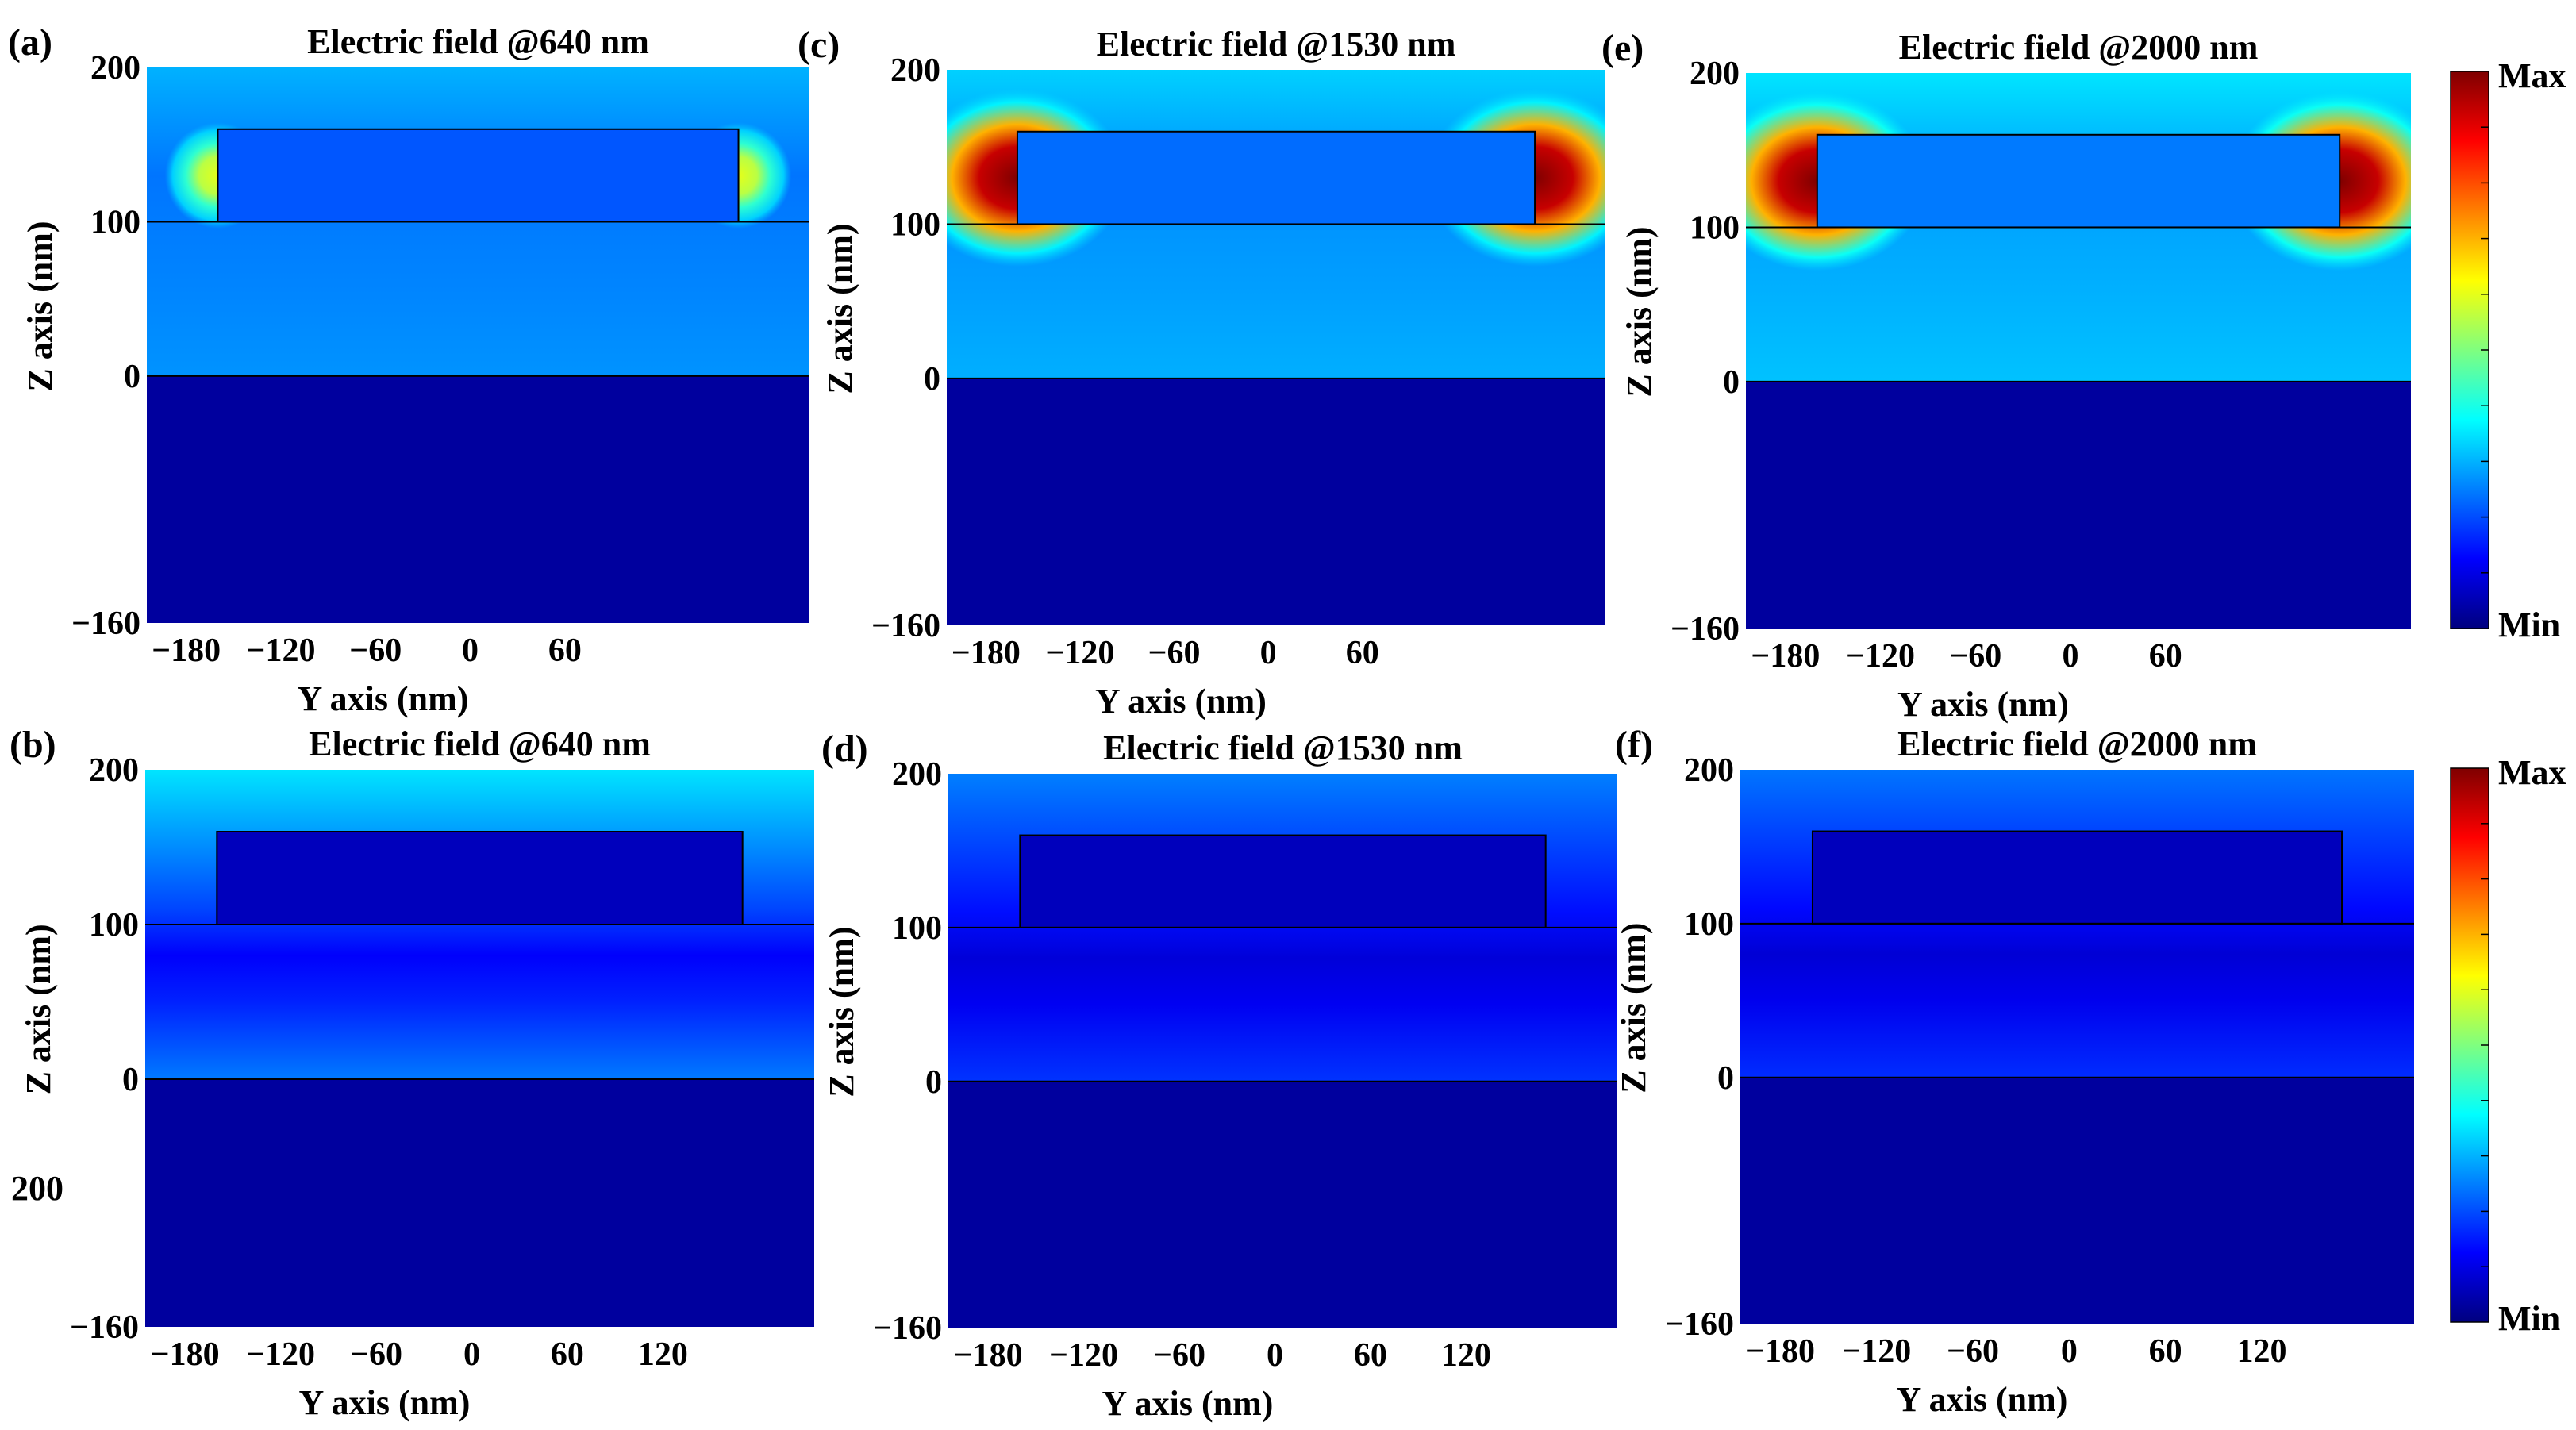  Describe the element at coordinates (1622, 48) in the screenshot. I see `panel-label: (e)` at that location.